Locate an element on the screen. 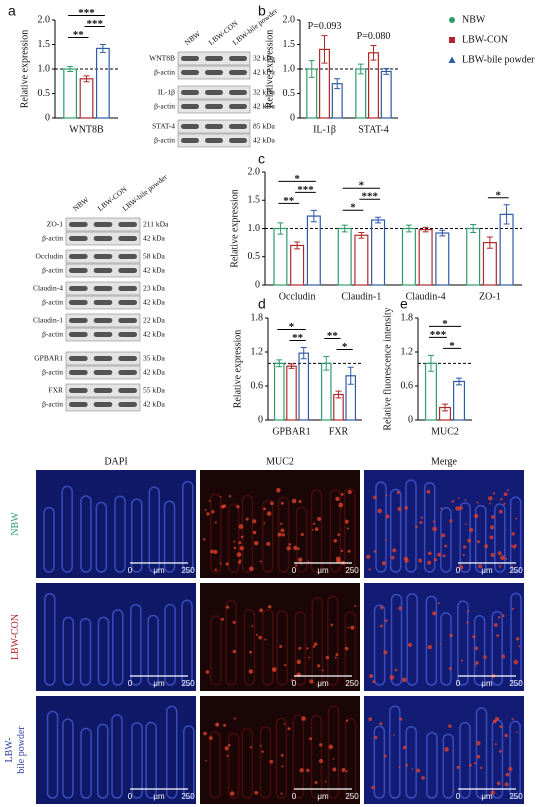  micrograph-column-label: Merge is located at coordinates (444, 461).